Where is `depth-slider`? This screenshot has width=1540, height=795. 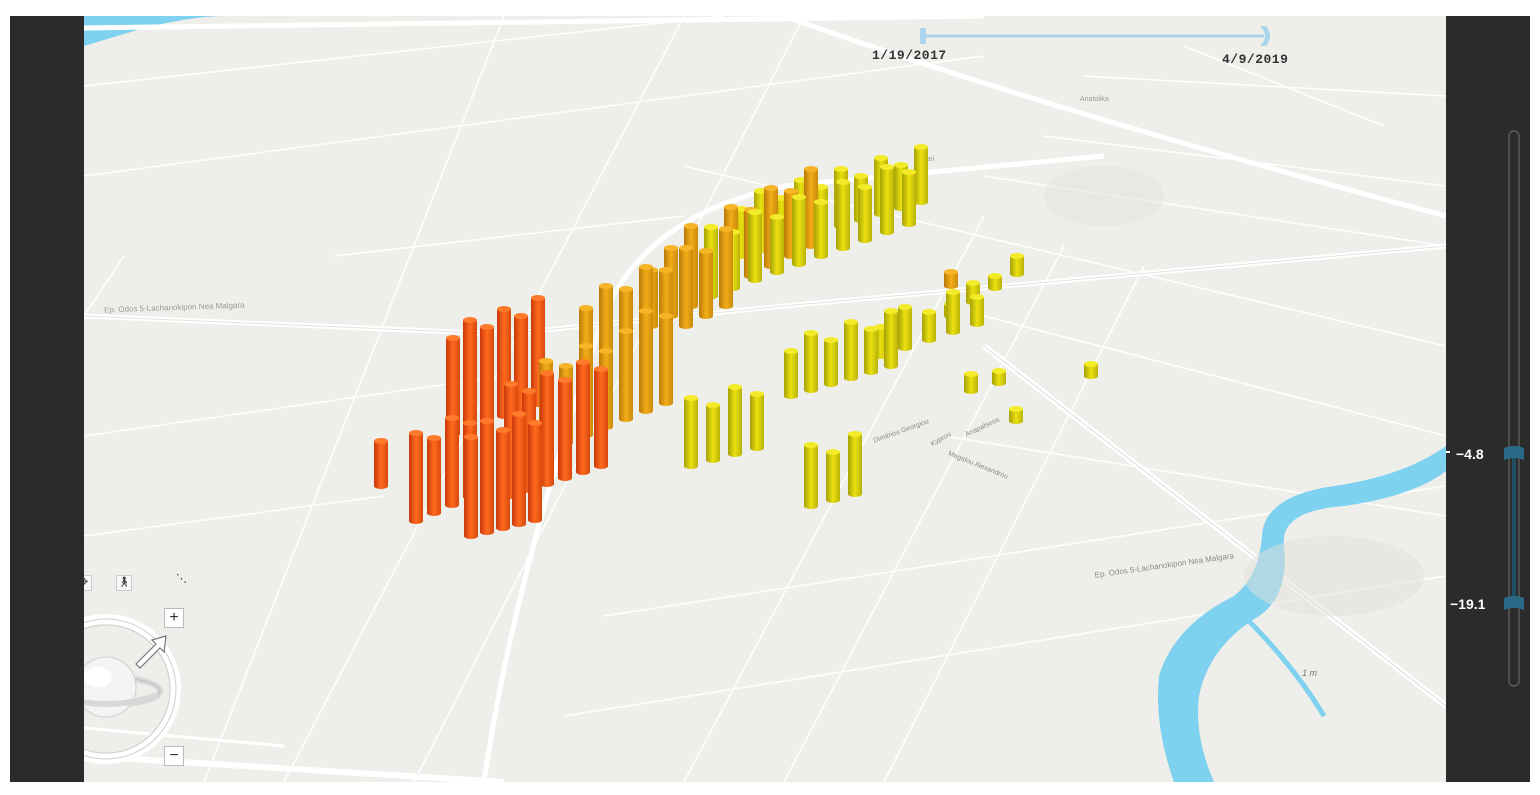 depth-slider is located at coordinates (1488, 399).